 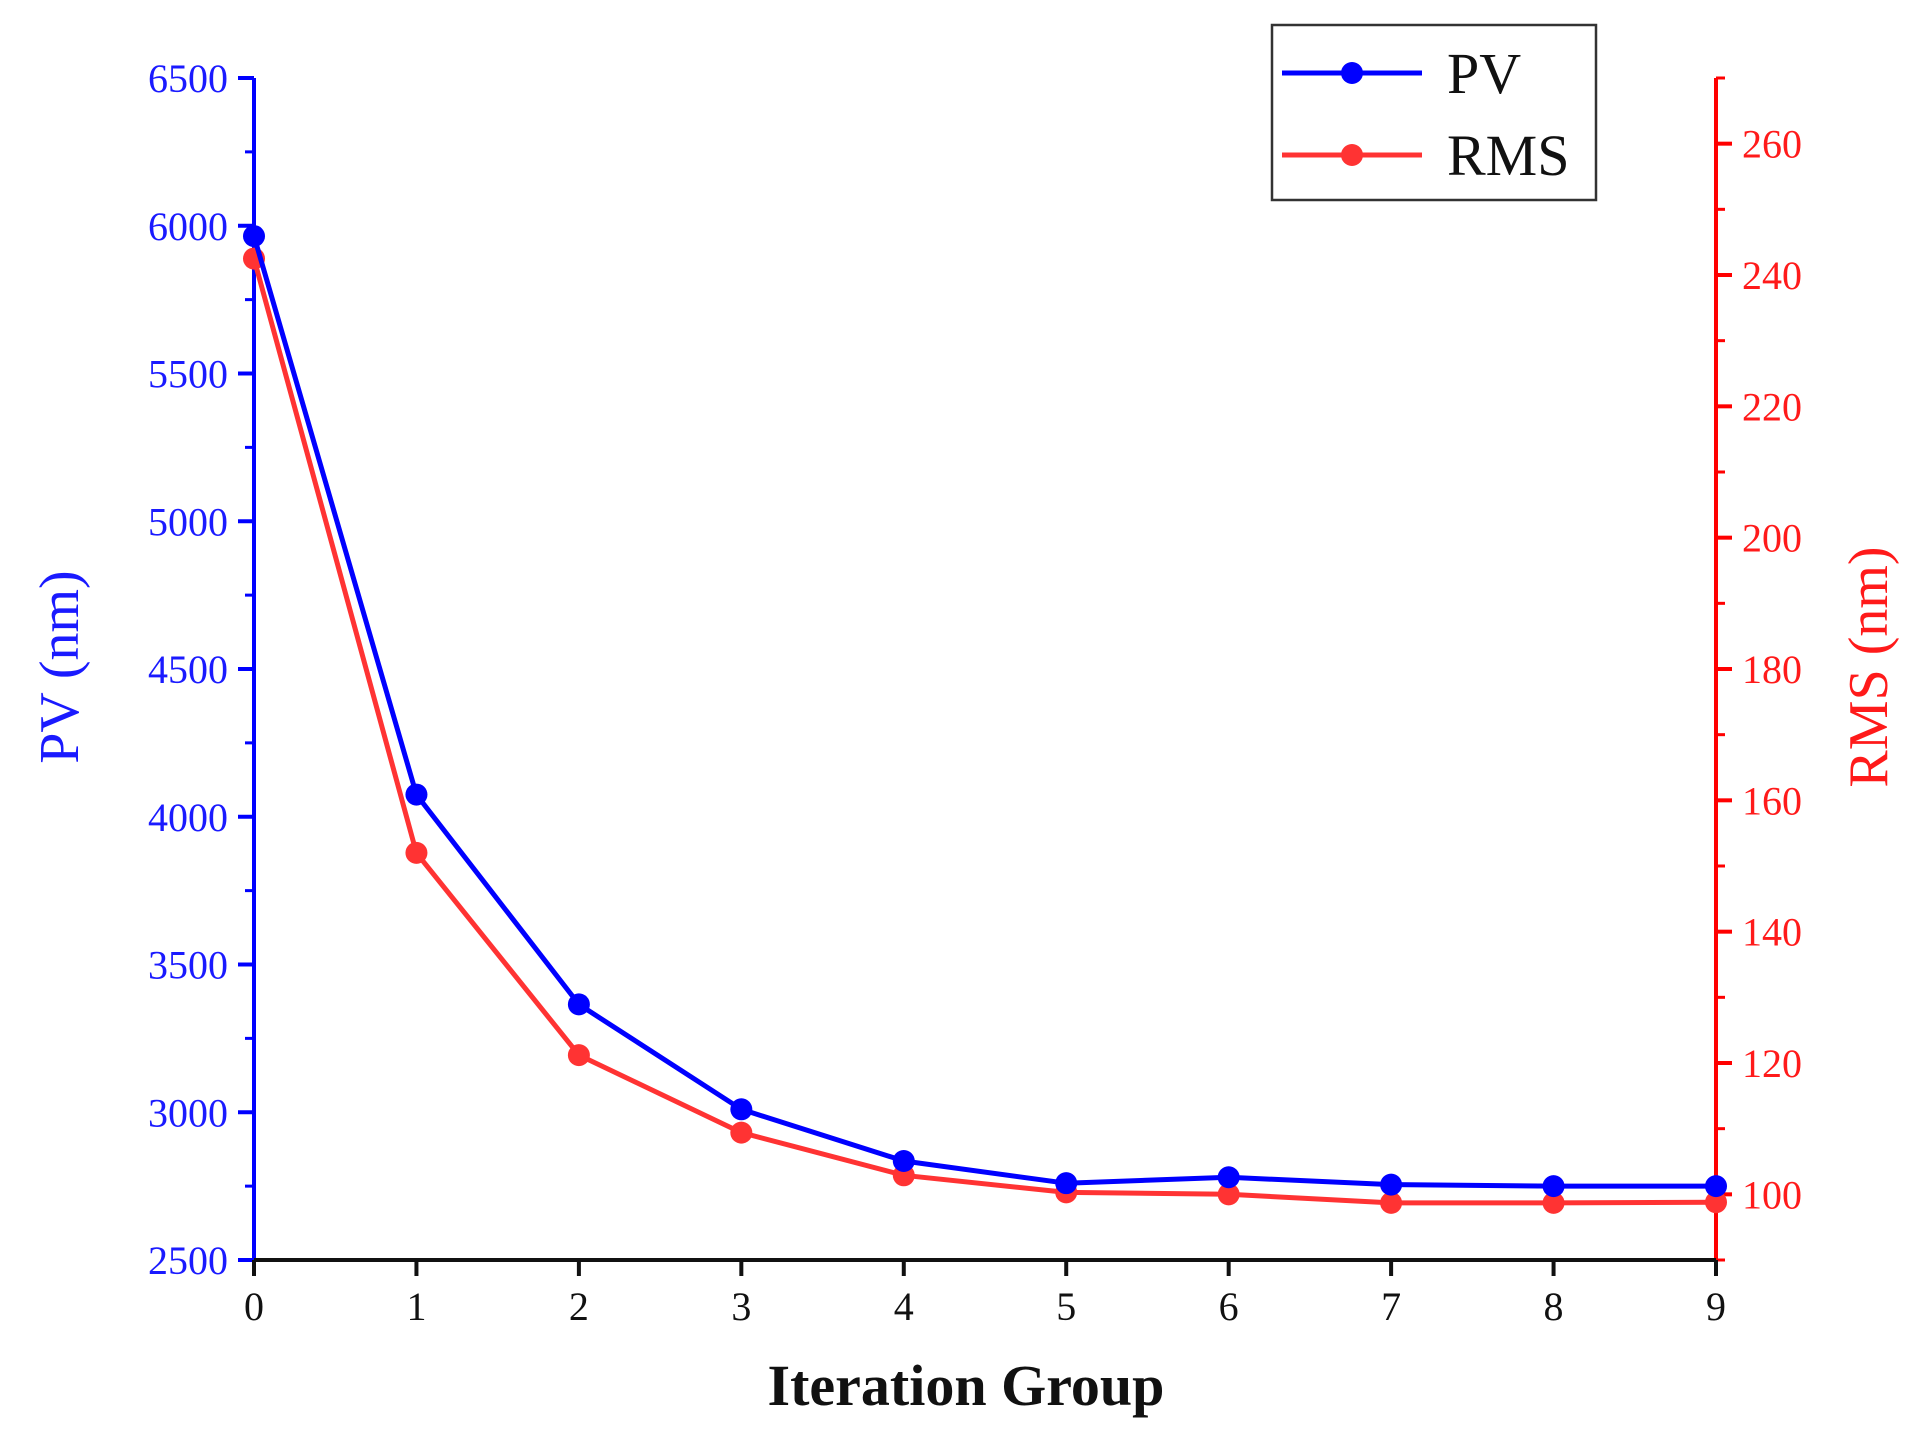 I want to click on x-tick-label: 7, so click(x=1391, y=1306).